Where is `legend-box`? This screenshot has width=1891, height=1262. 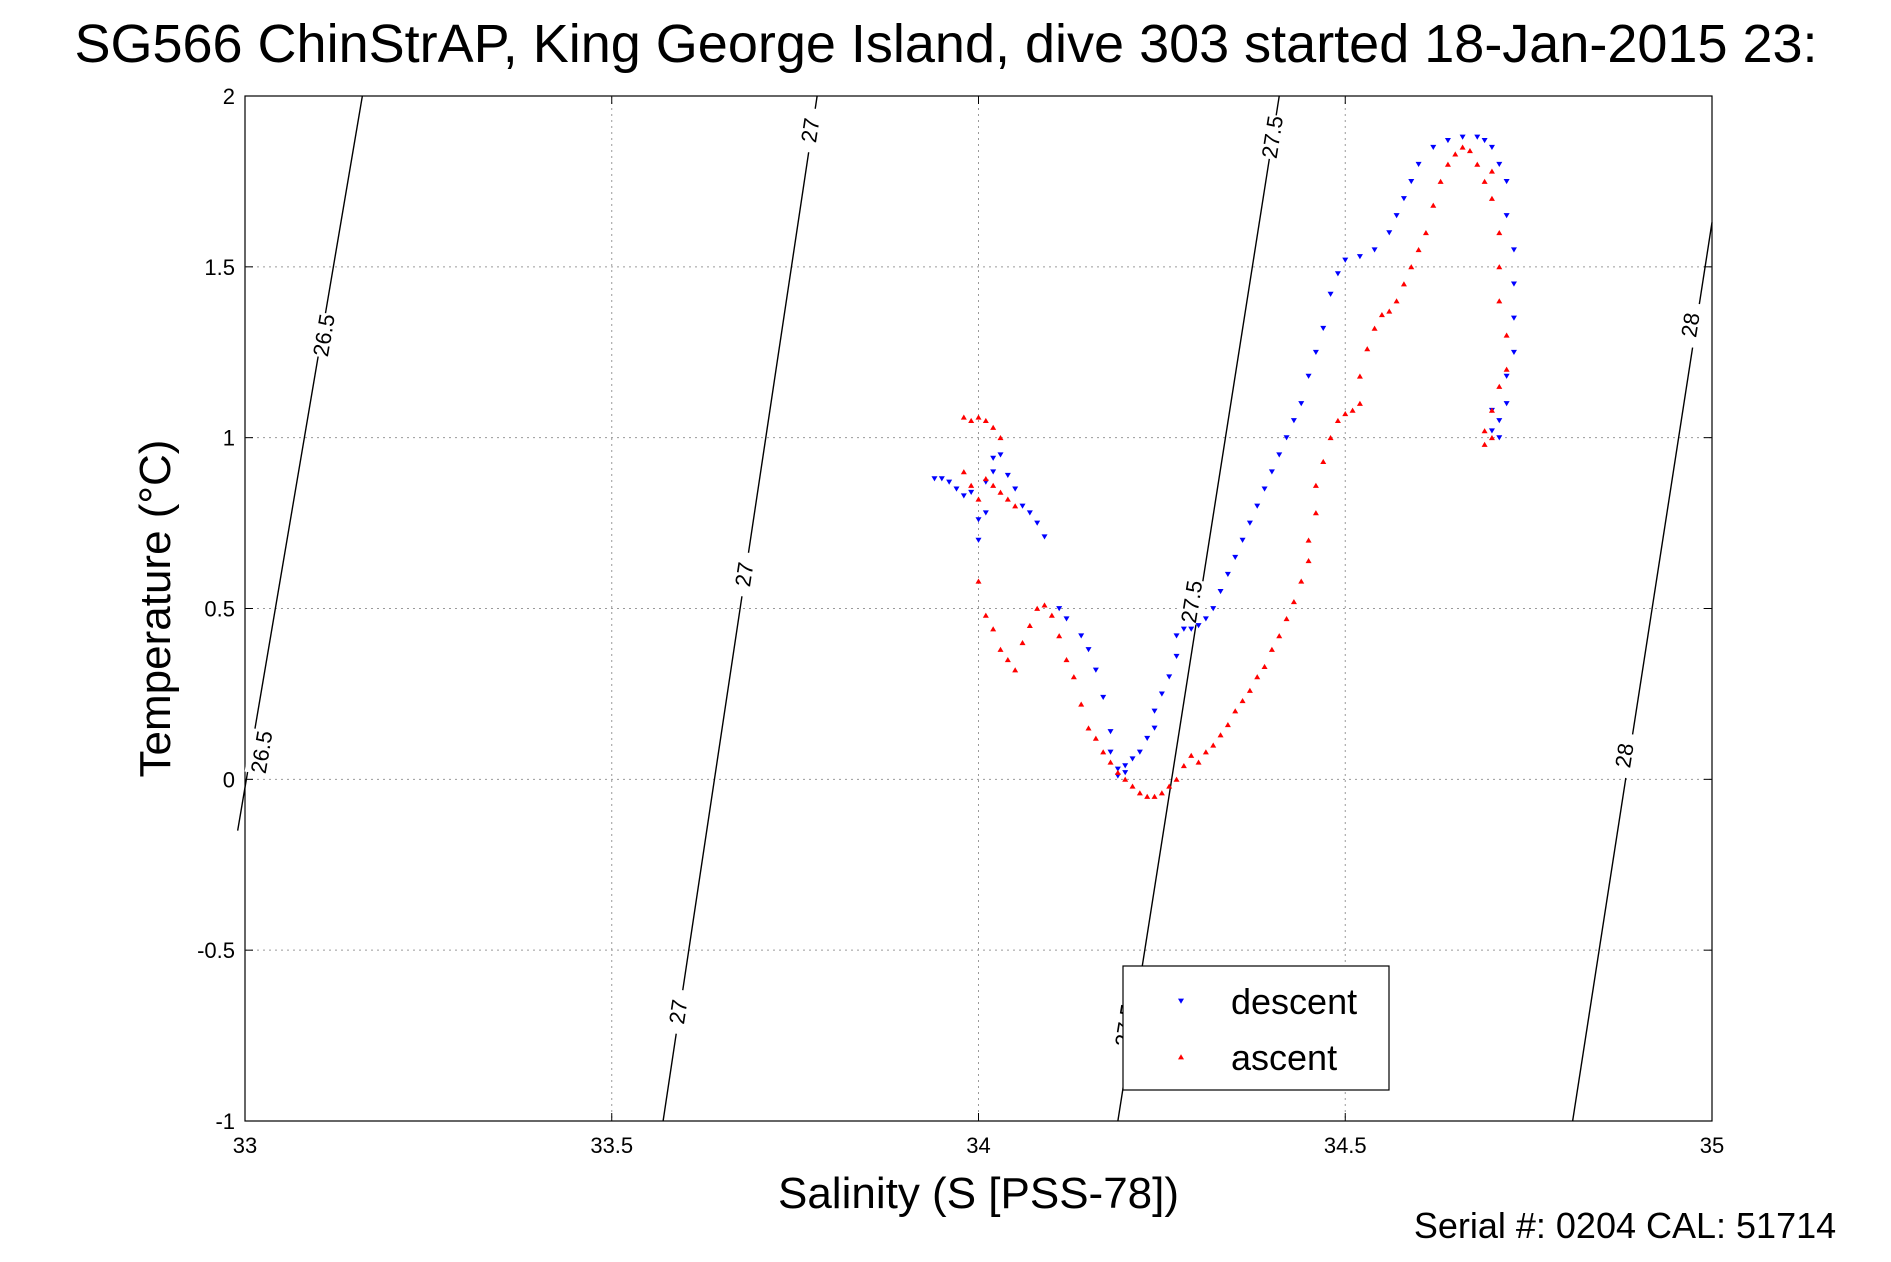
legend-box is located at coordinates (1256, 1028).